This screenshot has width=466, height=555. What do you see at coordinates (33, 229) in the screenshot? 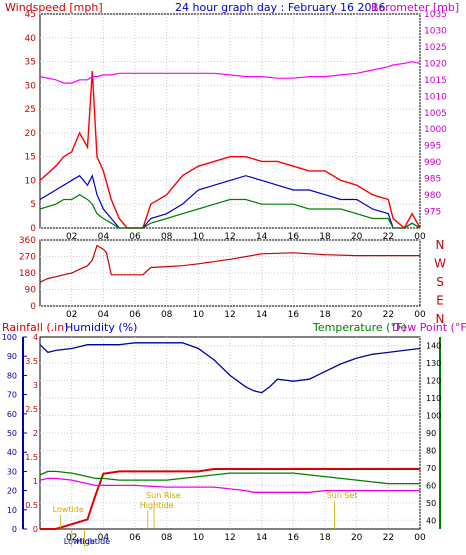
I see `windspeed-tick-label: 0` at bounding box center [33, 229].